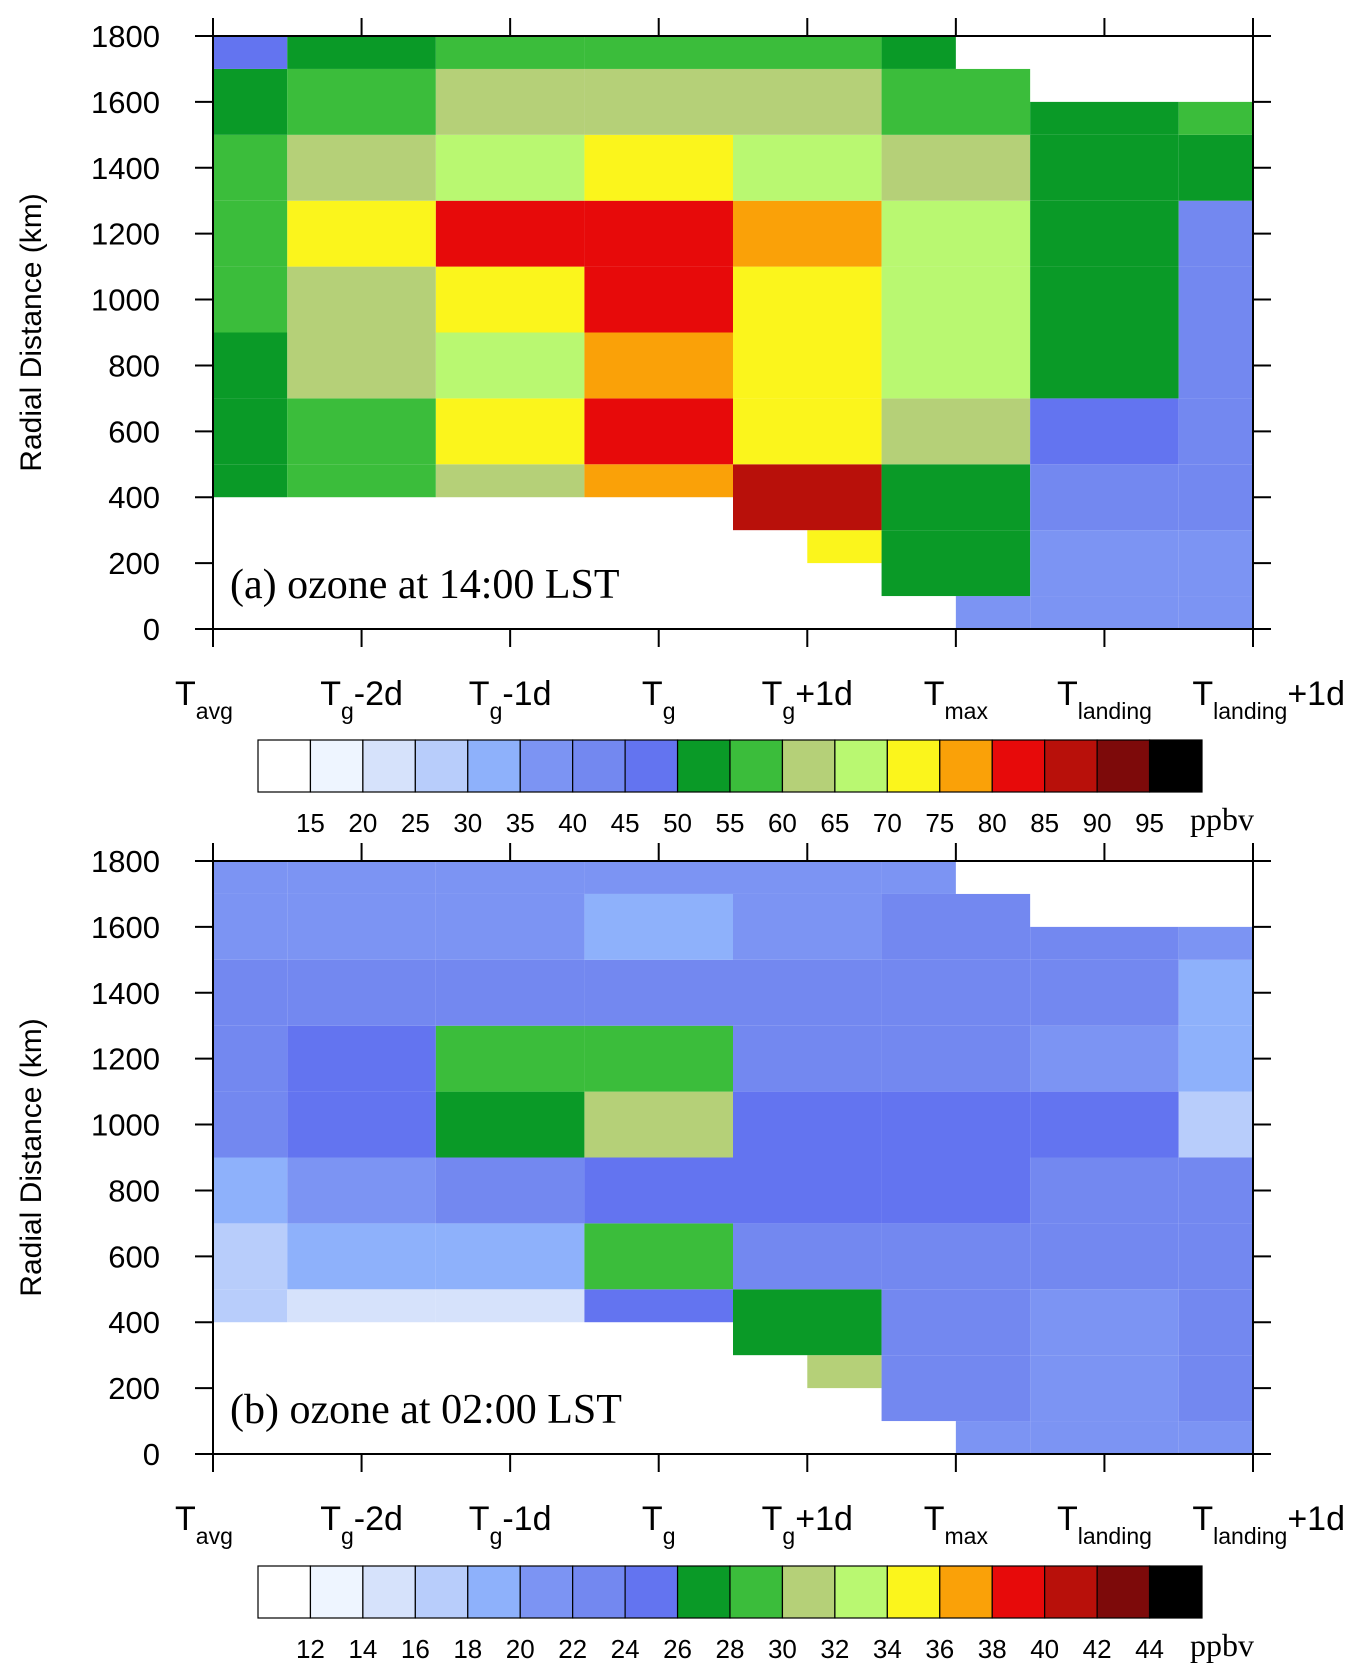 The width and height of the screenshot is (1351, 1671). I want to click on x-tick-label: Tg, so click(659, 699).